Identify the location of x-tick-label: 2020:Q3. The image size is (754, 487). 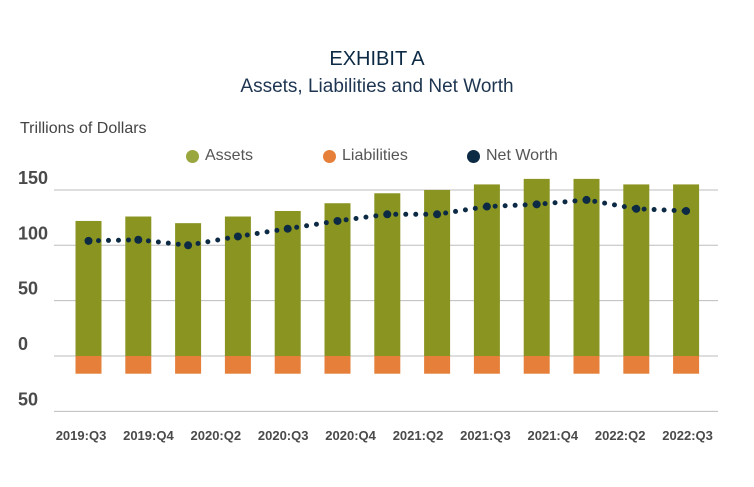
(283, 435).